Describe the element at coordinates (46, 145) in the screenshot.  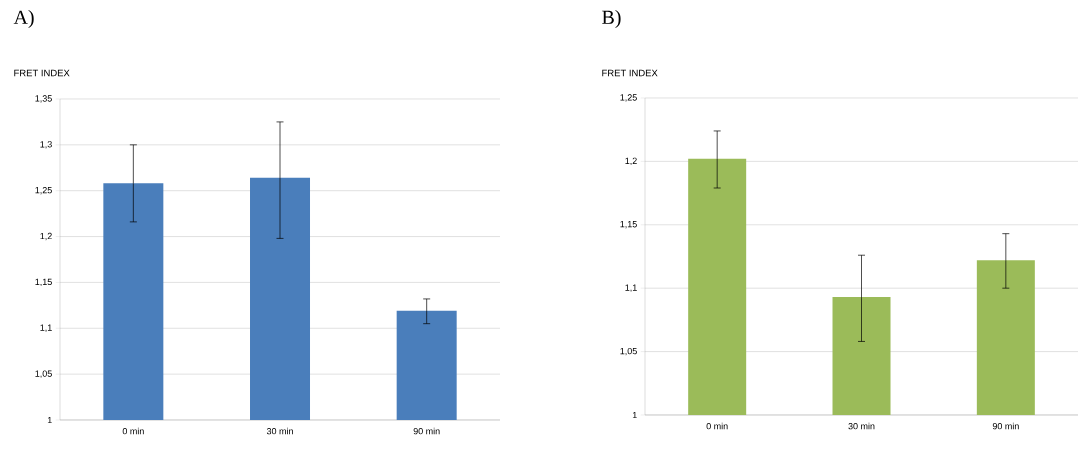
I see `y-tick-label: 1,3` at that location.